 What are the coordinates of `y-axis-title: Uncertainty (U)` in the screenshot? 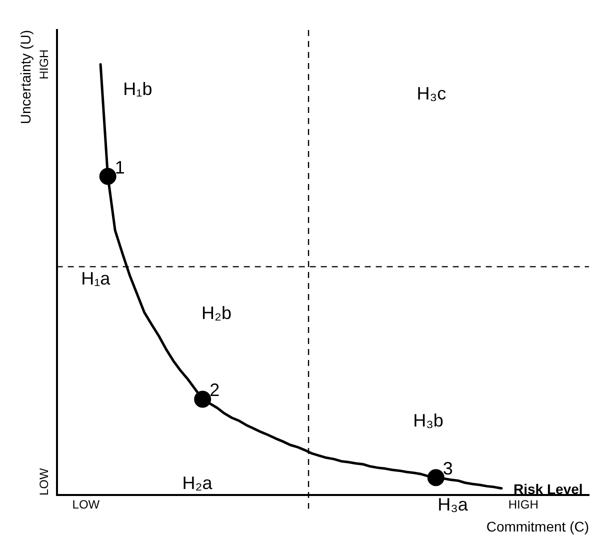 It's located at (25, 77).